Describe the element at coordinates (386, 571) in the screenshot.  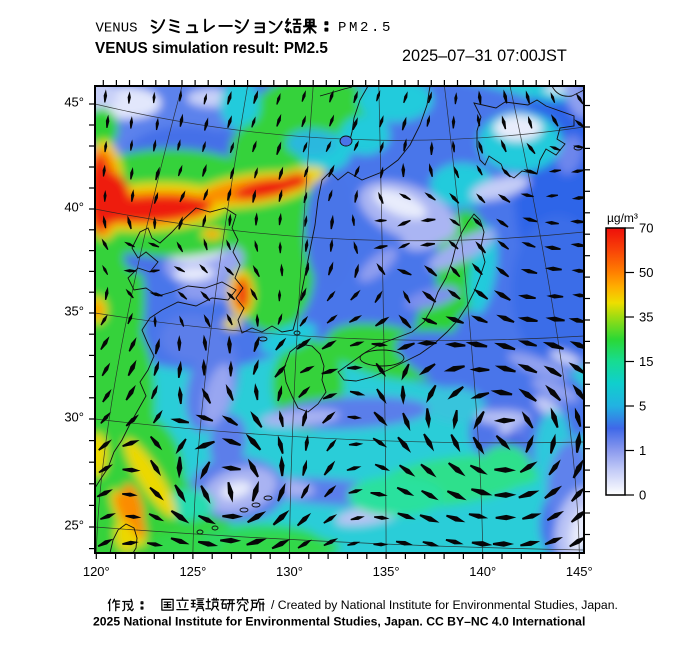
I see `svg-text: 135°` at that location.